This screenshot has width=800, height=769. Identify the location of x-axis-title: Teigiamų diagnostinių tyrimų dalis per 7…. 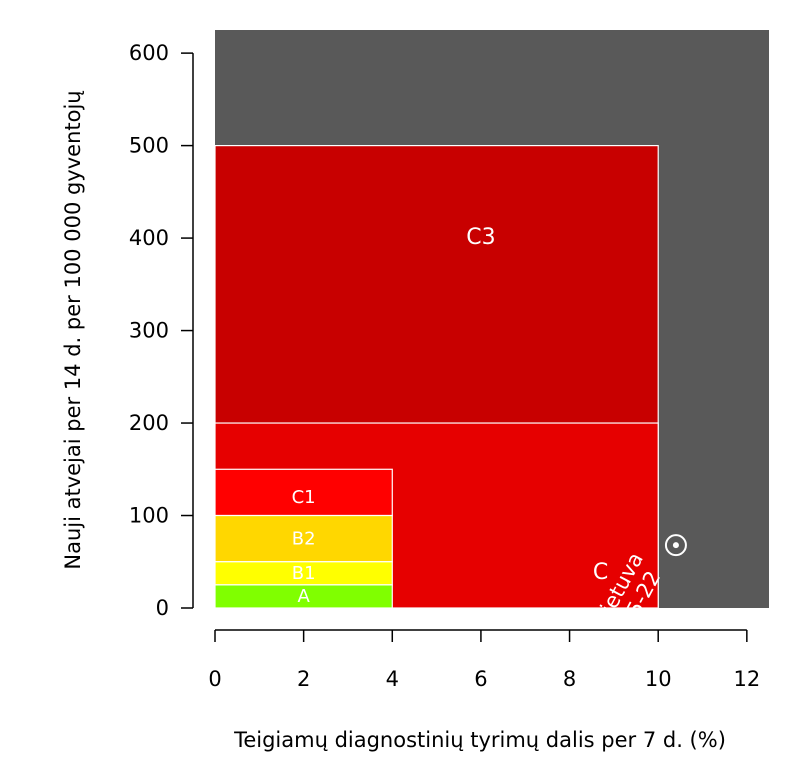
(479, 740).